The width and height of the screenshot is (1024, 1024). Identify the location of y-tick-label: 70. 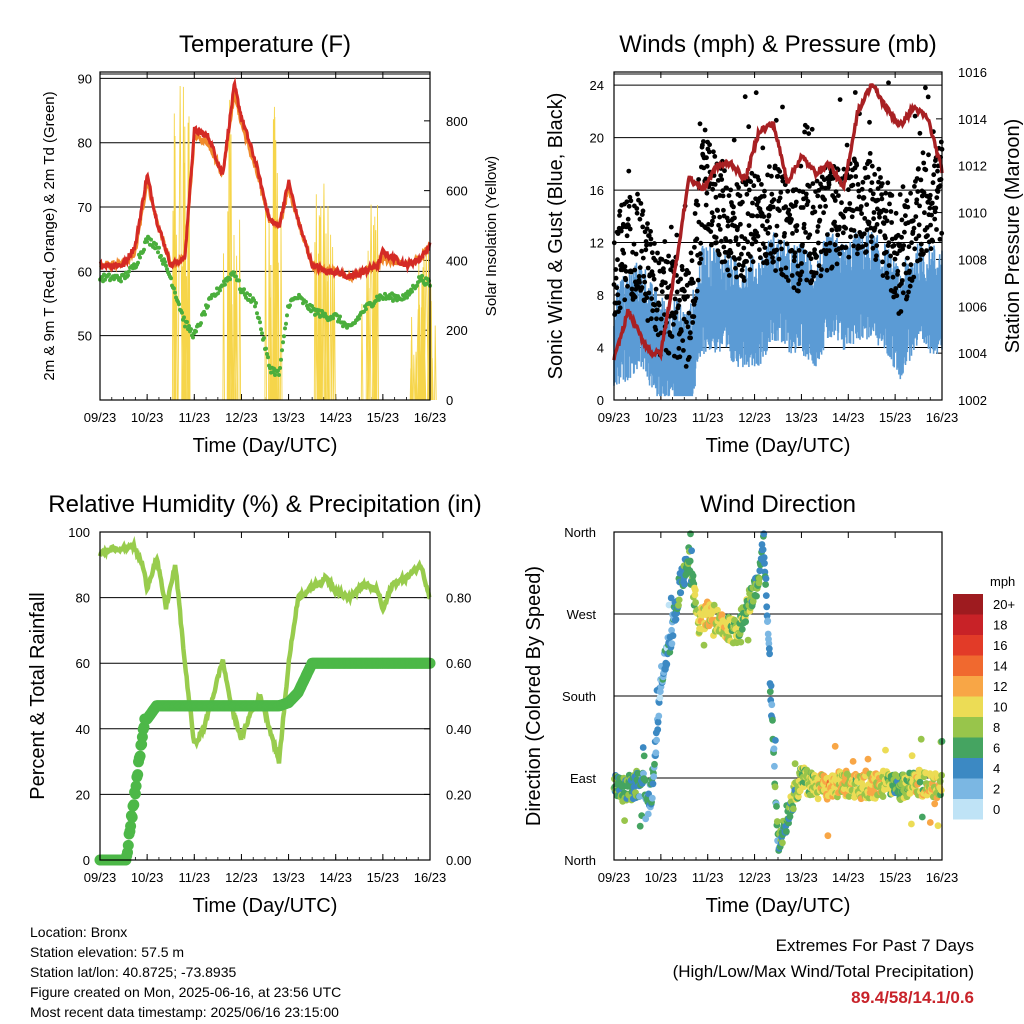
(85, 207).